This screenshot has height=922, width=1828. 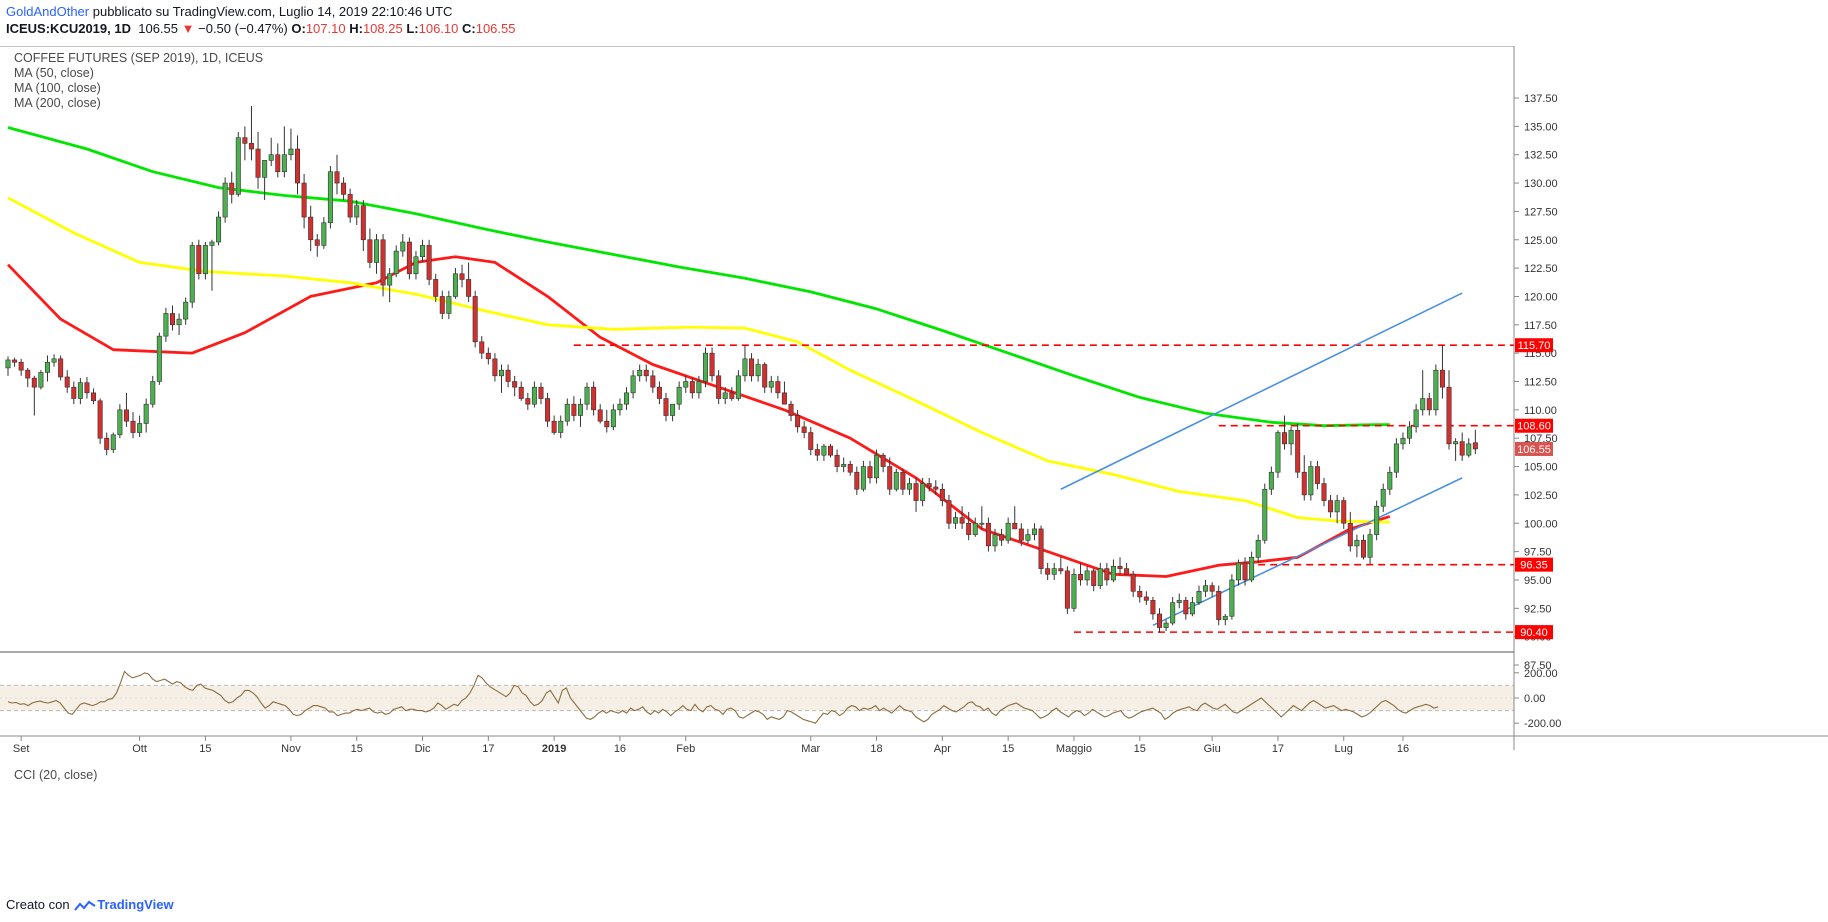 What do you see at coordinates (423, 749) in the screenshot?
I see `x-tick-label: Dic` at bounding box center [423, 749].